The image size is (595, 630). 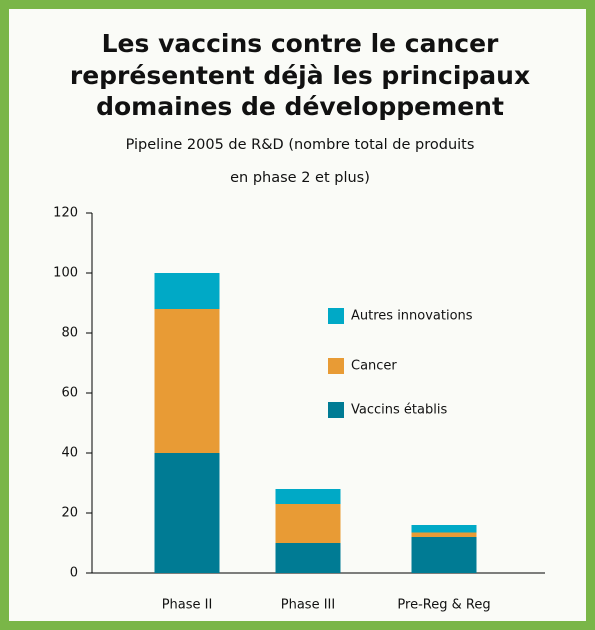 I want to click on y-tick-label: 20, so click(x=69, y=513).